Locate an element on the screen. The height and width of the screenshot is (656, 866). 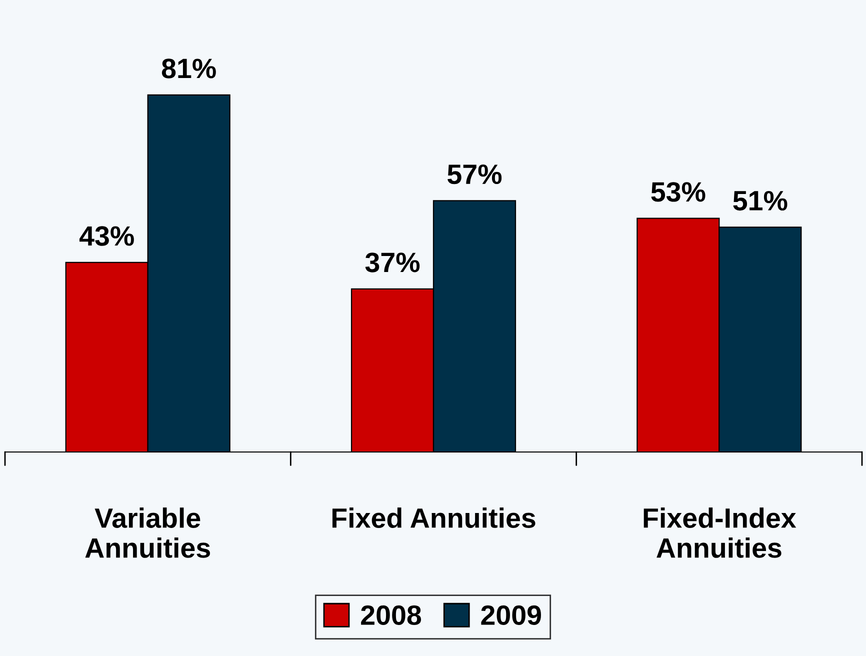
x-tick-label: Fixed Annuities is located at coordinates (434, 518).